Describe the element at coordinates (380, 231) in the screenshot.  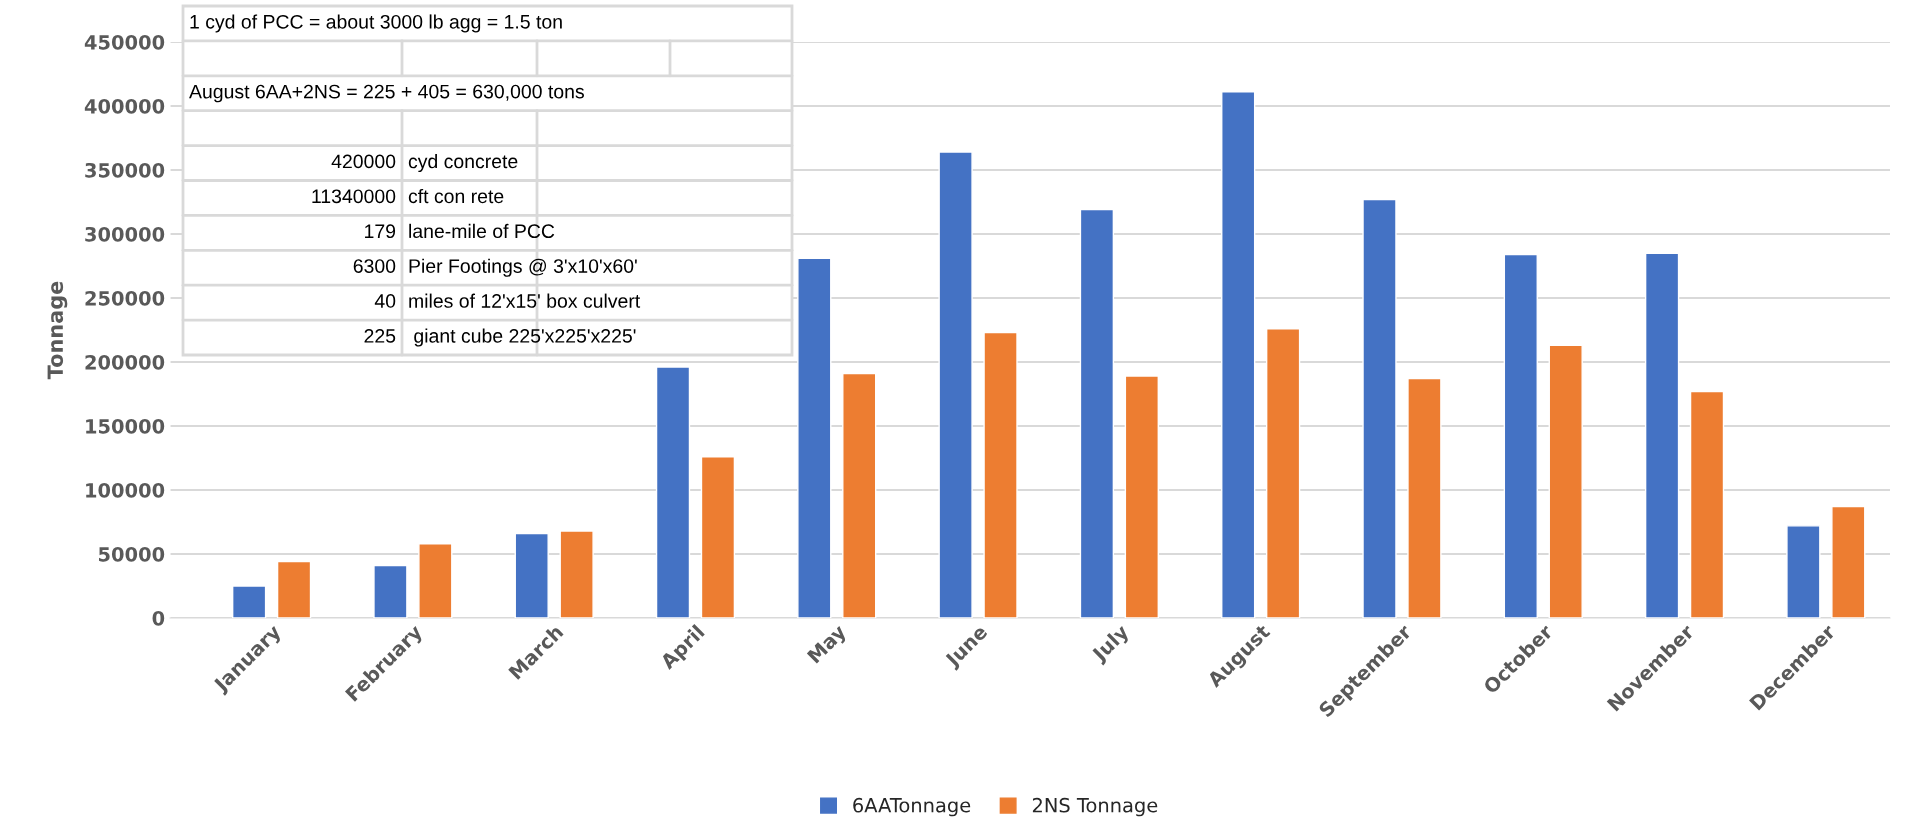
I see `annotation: 179` at that location.